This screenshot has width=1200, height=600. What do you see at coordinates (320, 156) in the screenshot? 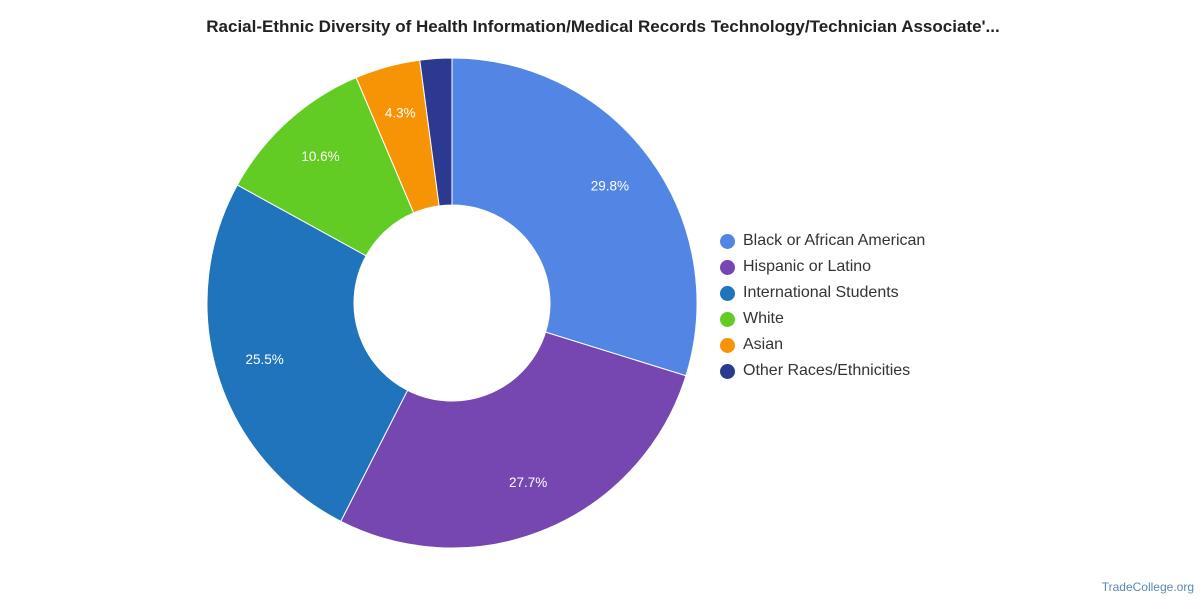
I see `slice-label: 10.6%` at bounding box center [320, 156].